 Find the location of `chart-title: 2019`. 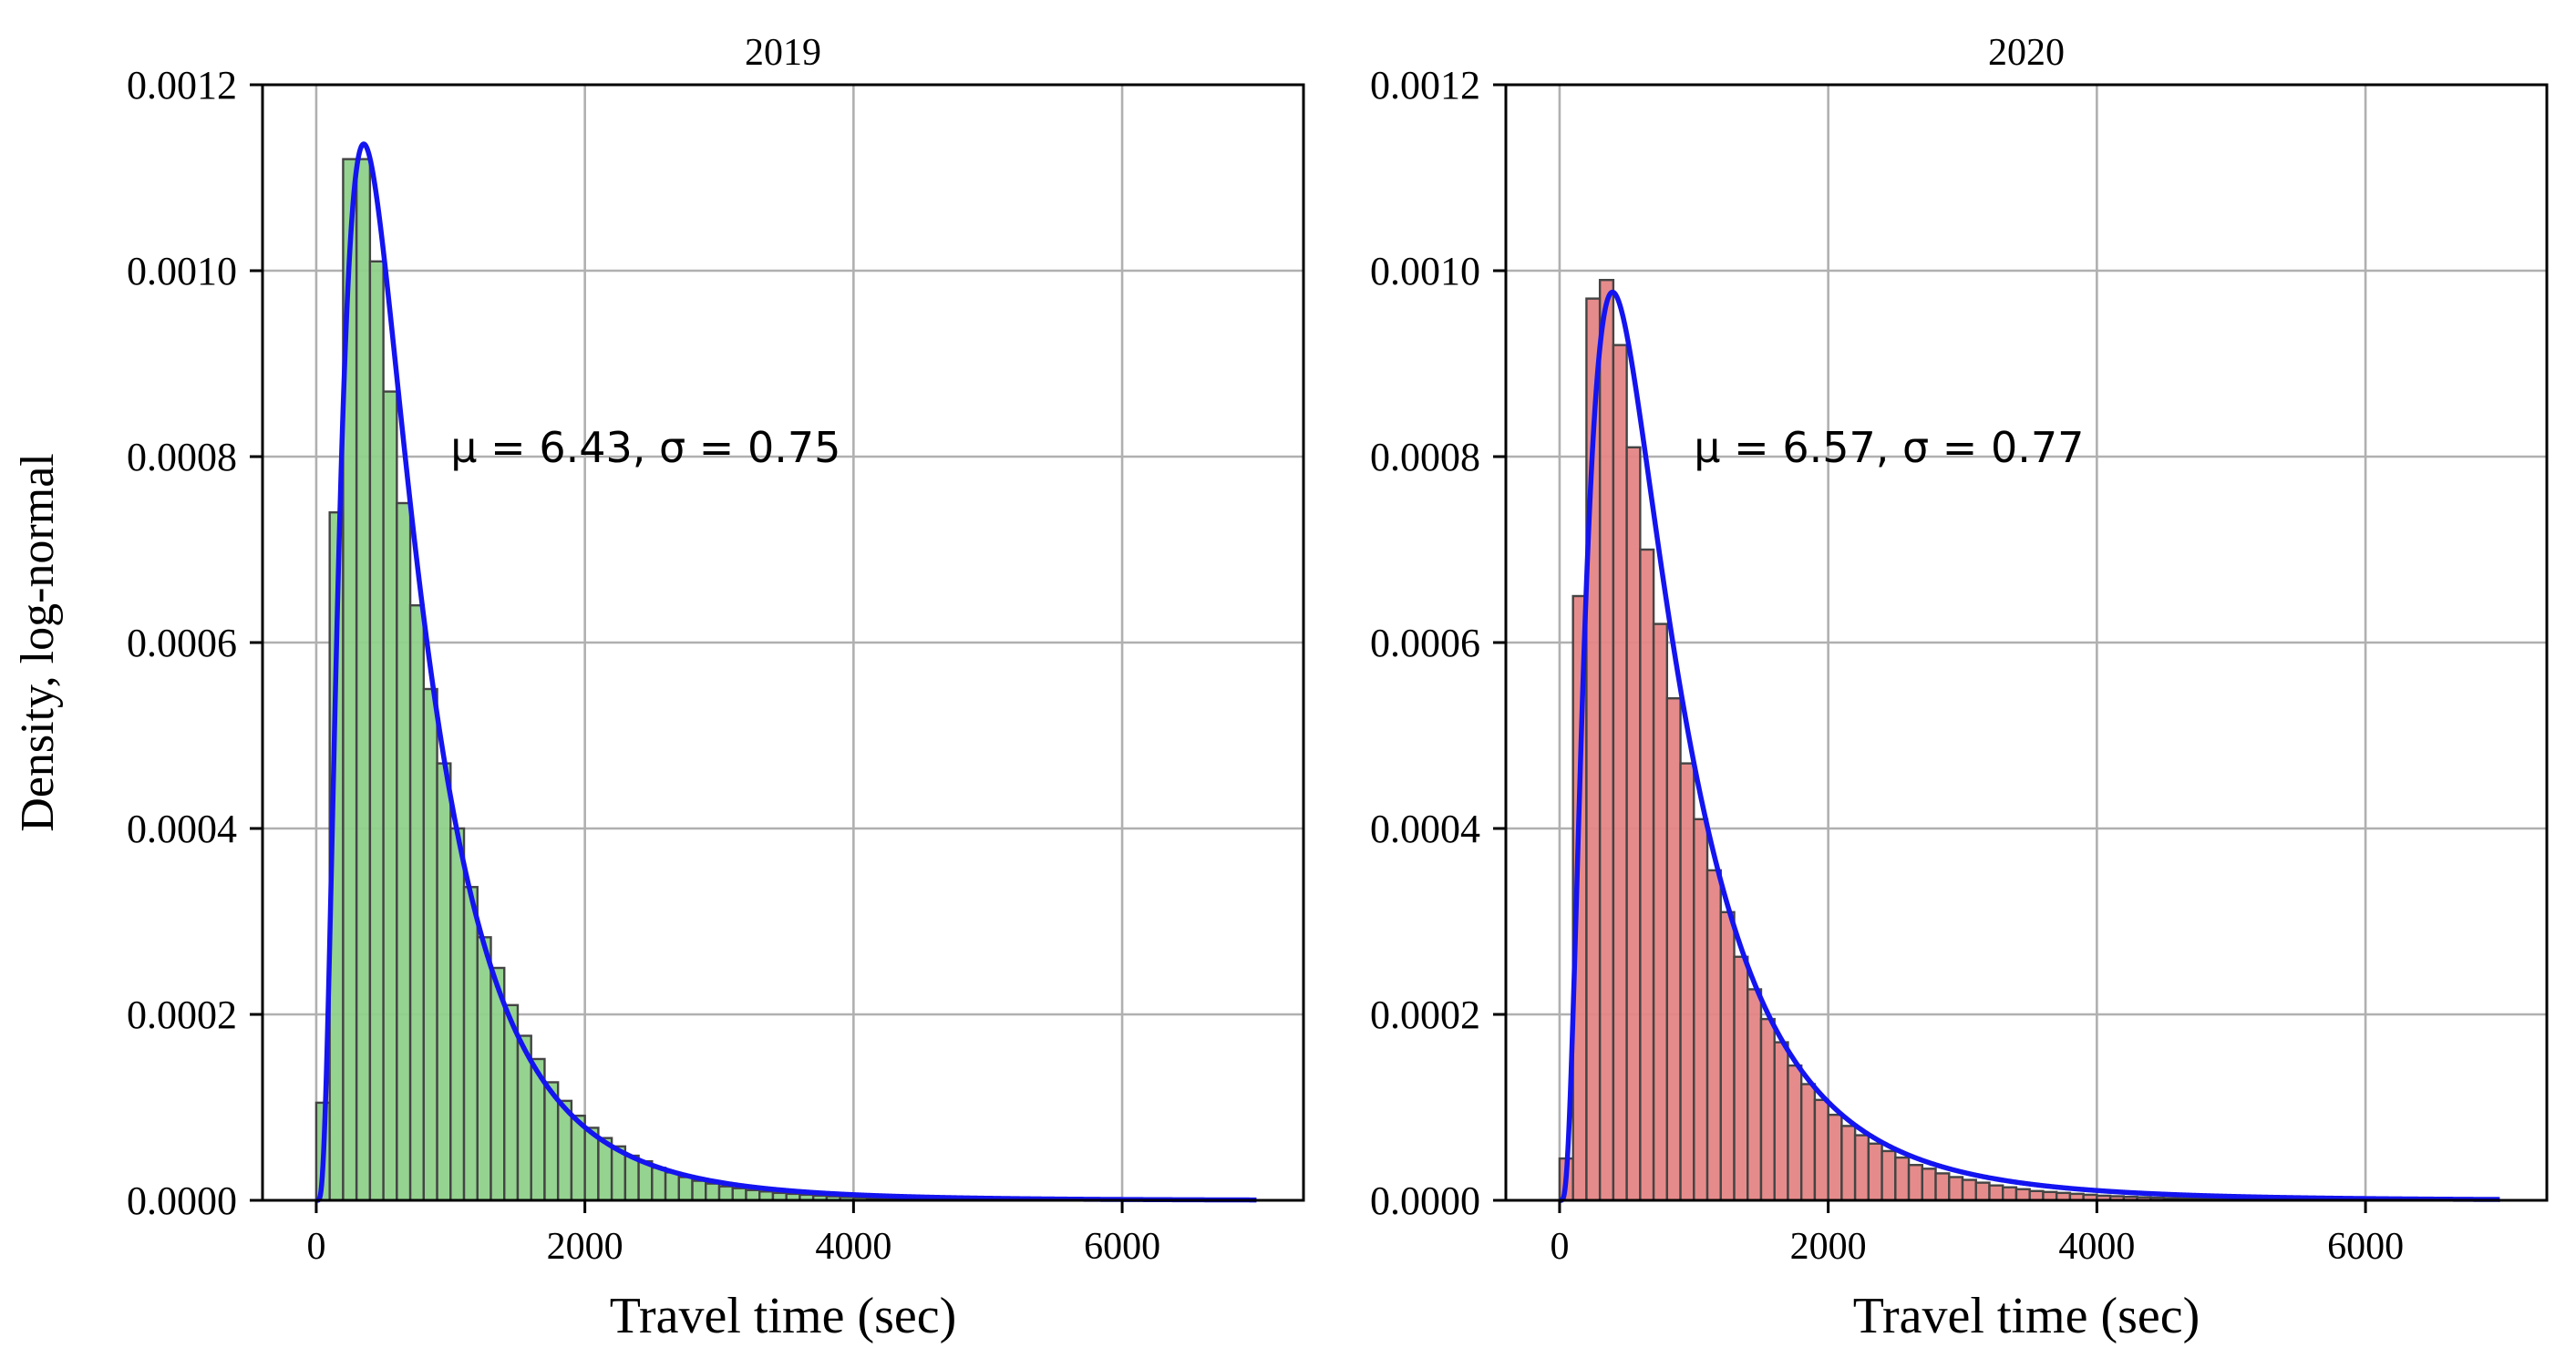

chart-title: 2019 is located at coordinates (783, 53).